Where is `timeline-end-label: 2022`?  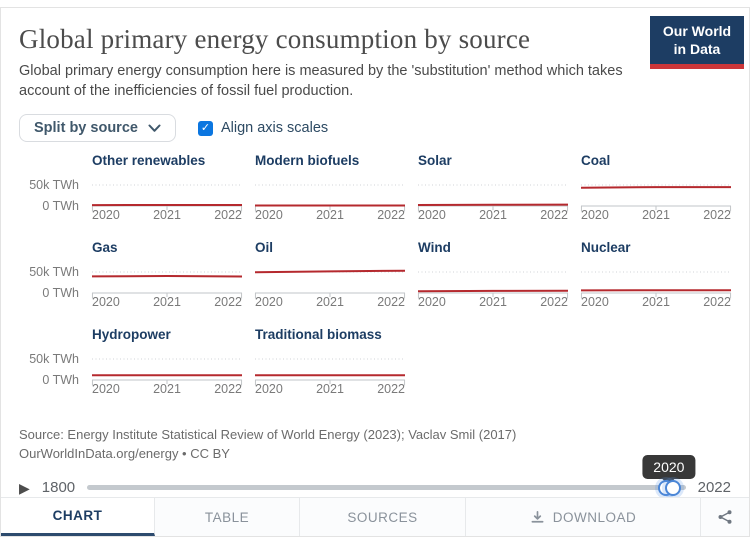 timeline-end-label: 2022 is located at coordinates (714, 488).